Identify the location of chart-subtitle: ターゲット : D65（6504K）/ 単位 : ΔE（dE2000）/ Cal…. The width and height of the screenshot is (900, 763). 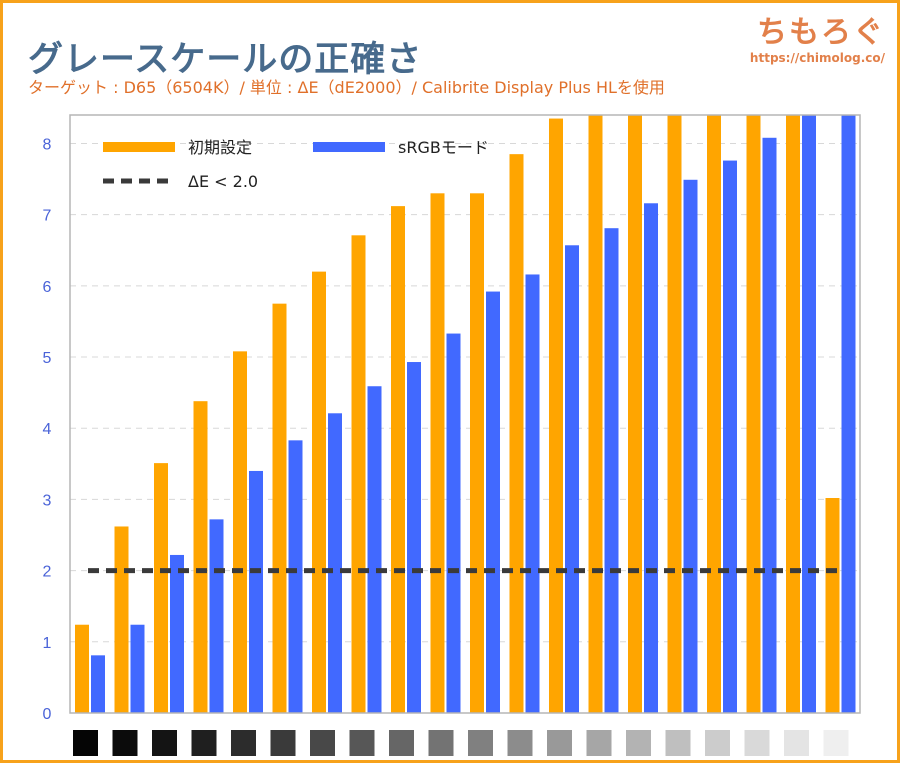
(346, 87).